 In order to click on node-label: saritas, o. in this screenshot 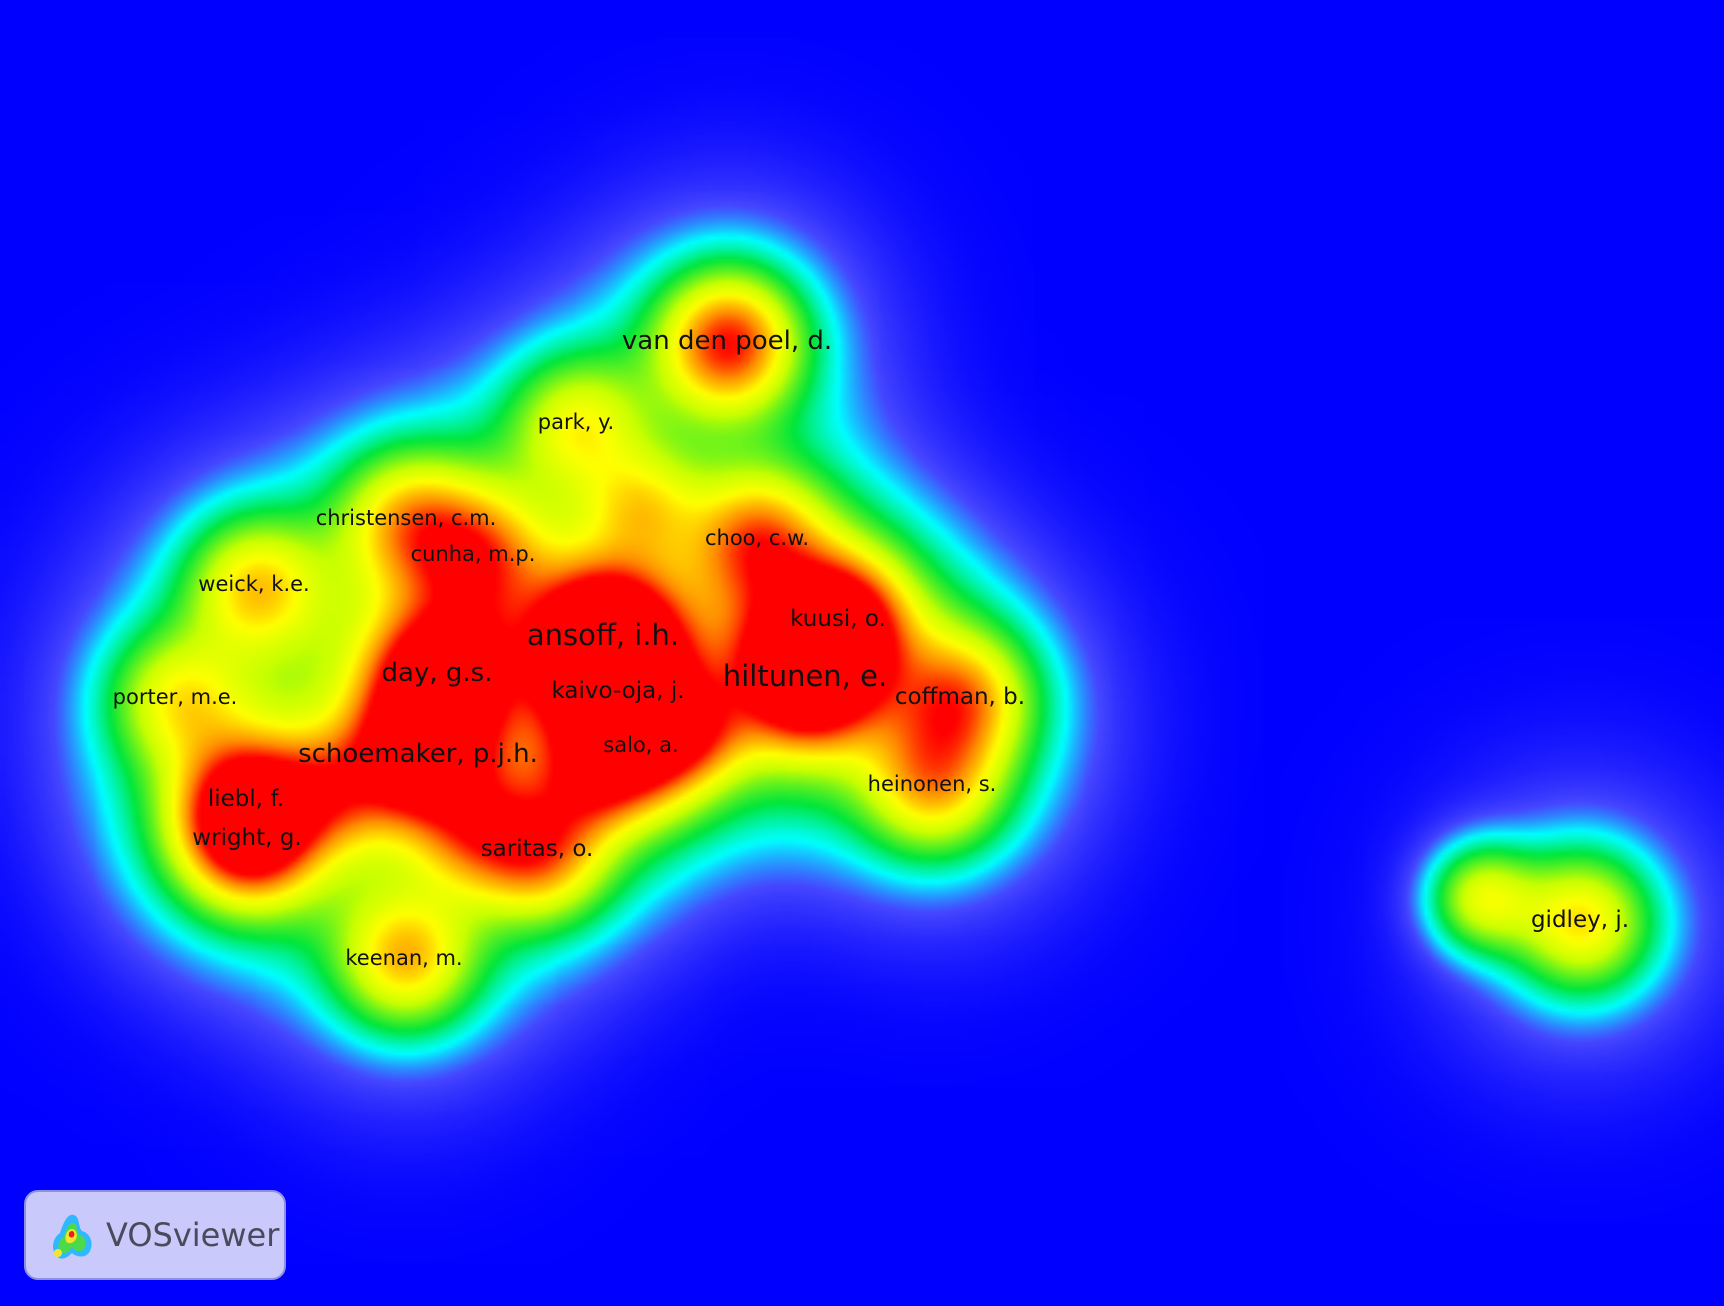, I will do `click(537, 849)`.